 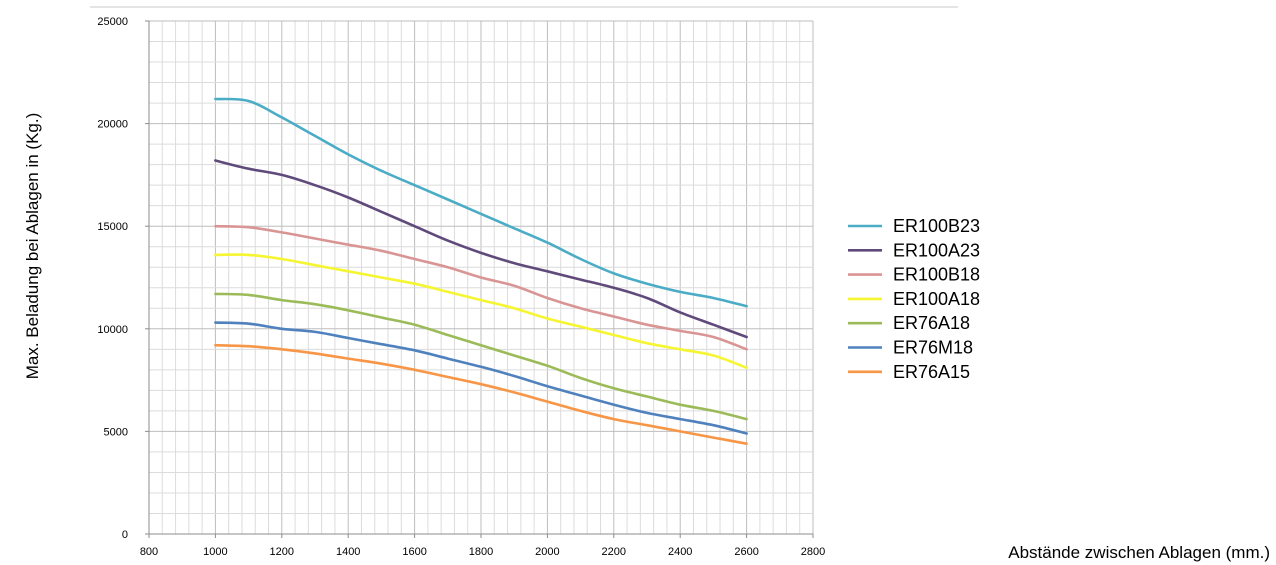 What do you see at coordinates (547, 552) in the screenshot?
I see `x-tick-label: 2000` at bounding box center [547, 552].